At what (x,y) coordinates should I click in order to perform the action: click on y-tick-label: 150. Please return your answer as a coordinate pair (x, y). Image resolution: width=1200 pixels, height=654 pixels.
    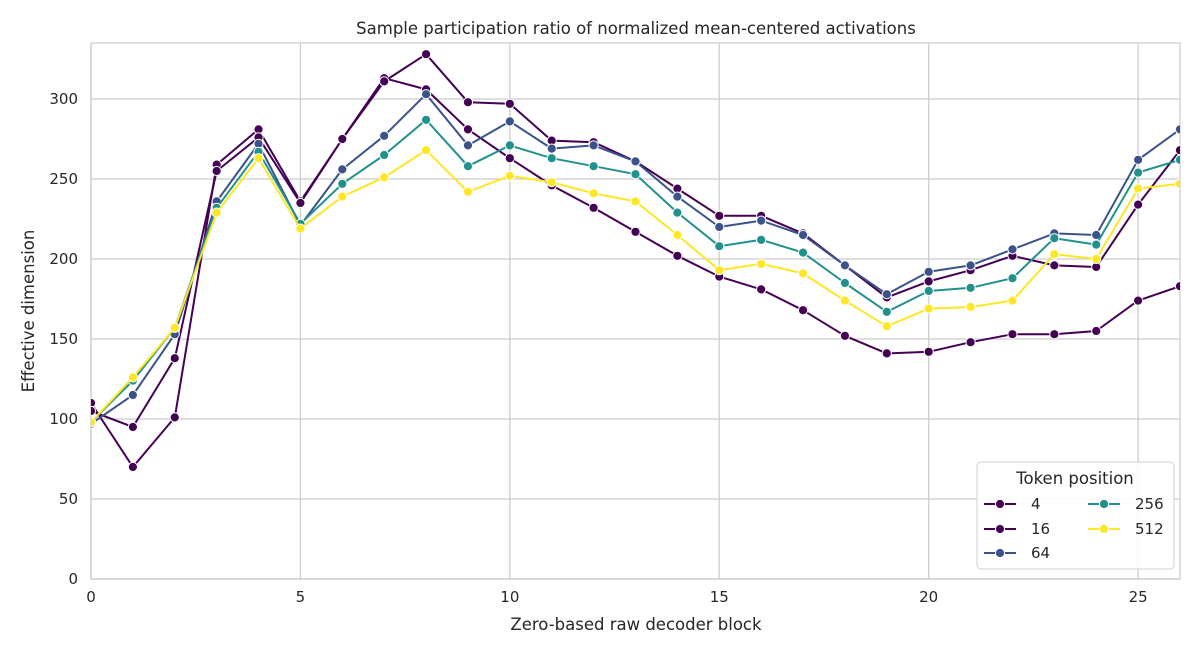
    Looking at the image, I should click on (63, 339).